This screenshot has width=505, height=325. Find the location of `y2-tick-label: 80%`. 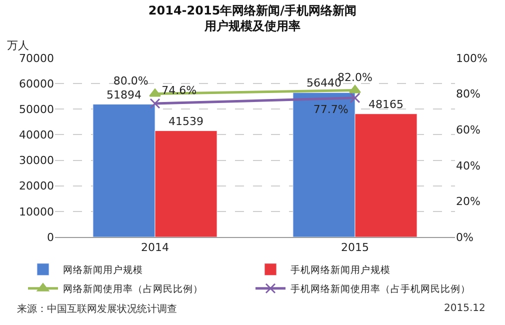

y2-tick-label: 80% is located at coordinates (468, 94).